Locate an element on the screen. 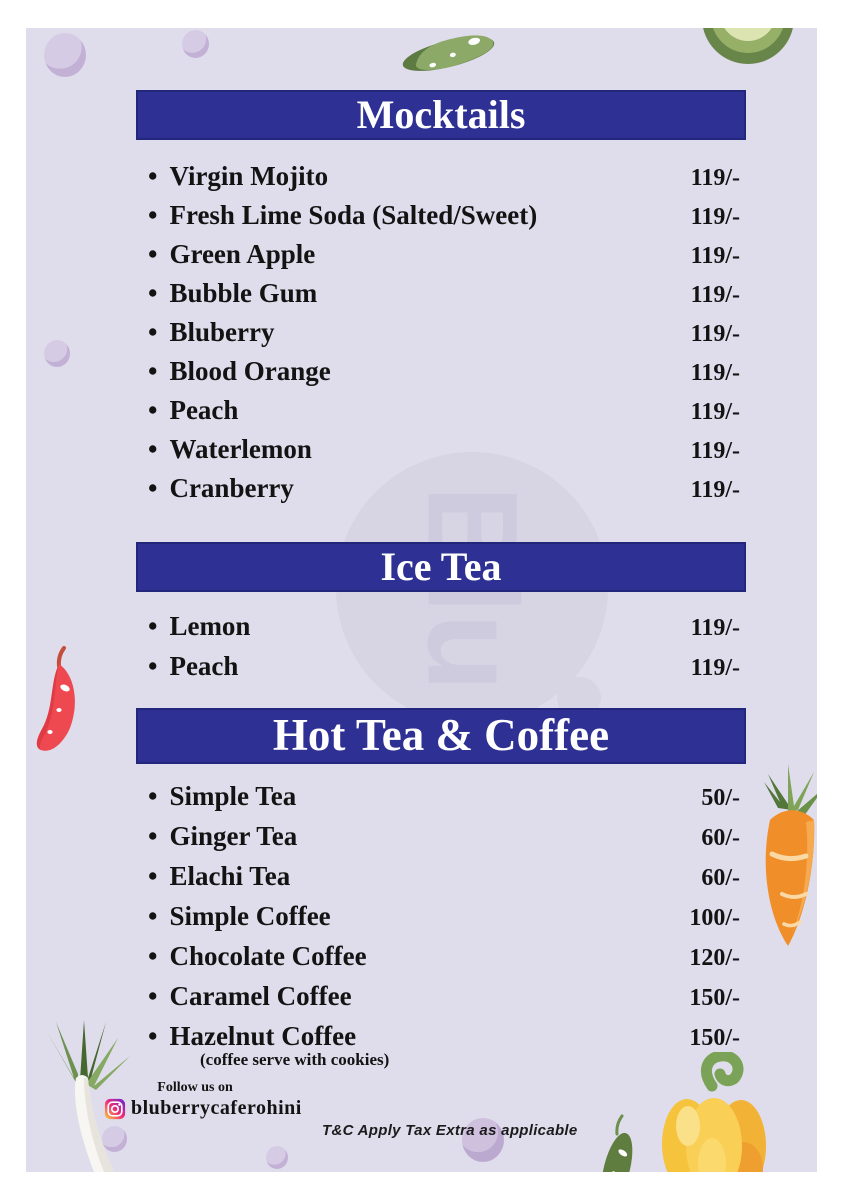 The width and height of the screenshot is (844, 1200). item-name: Bluberry is located at coordinates (222, 332).